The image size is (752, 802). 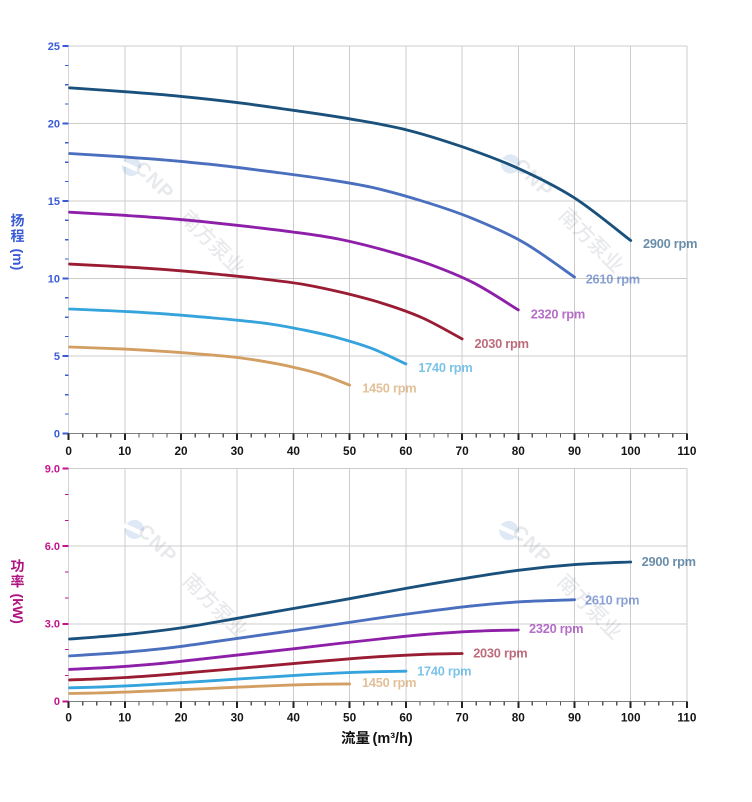 What do you see at coordinates (18, 260) in the screenshot?
I see `svg-text: (m)` at bounding box center [18, 260].